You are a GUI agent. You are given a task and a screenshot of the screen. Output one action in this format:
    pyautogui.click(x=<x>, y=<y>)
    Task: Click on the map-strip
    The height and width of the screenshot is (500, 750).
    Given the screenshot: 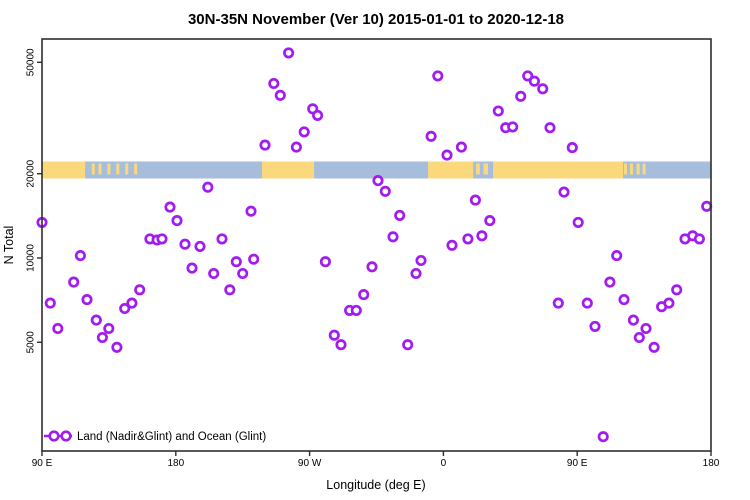 What is the action you would take?
    pyautogui.click(x=376, y=170)
    